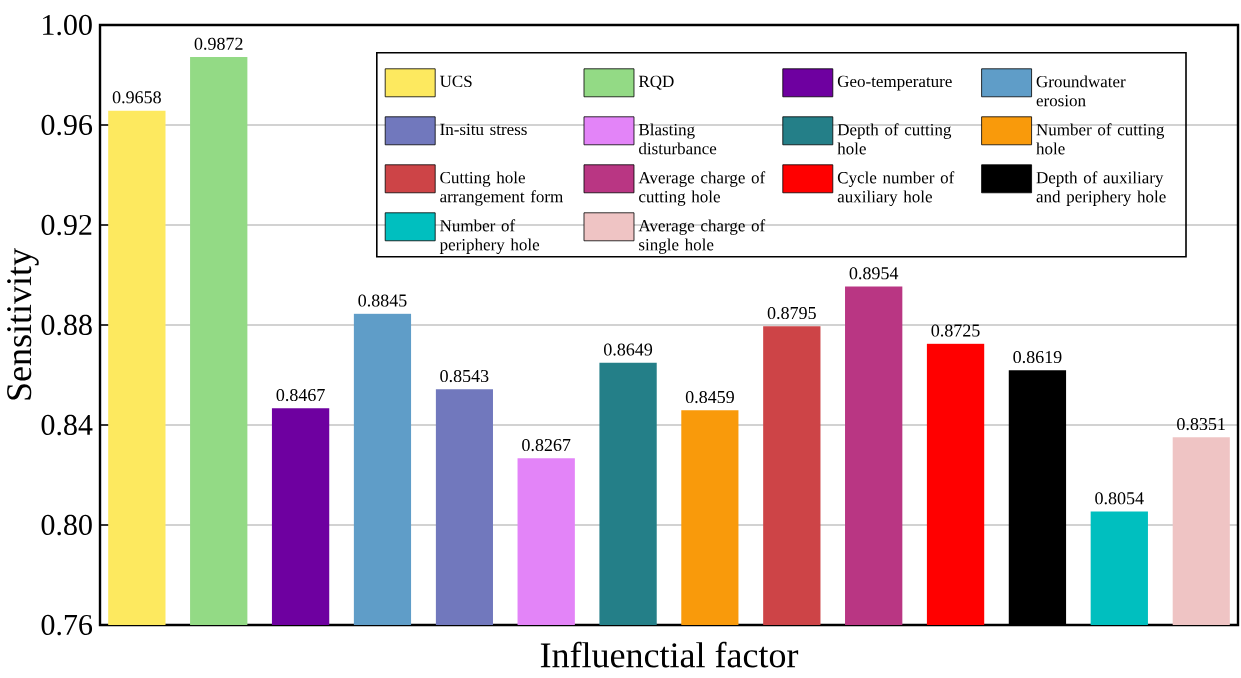 The width and height of the screenshot is (1241, 678). I want to click on legend-label: Depth of auxiliary and periphery hole, so click(1101, 188).